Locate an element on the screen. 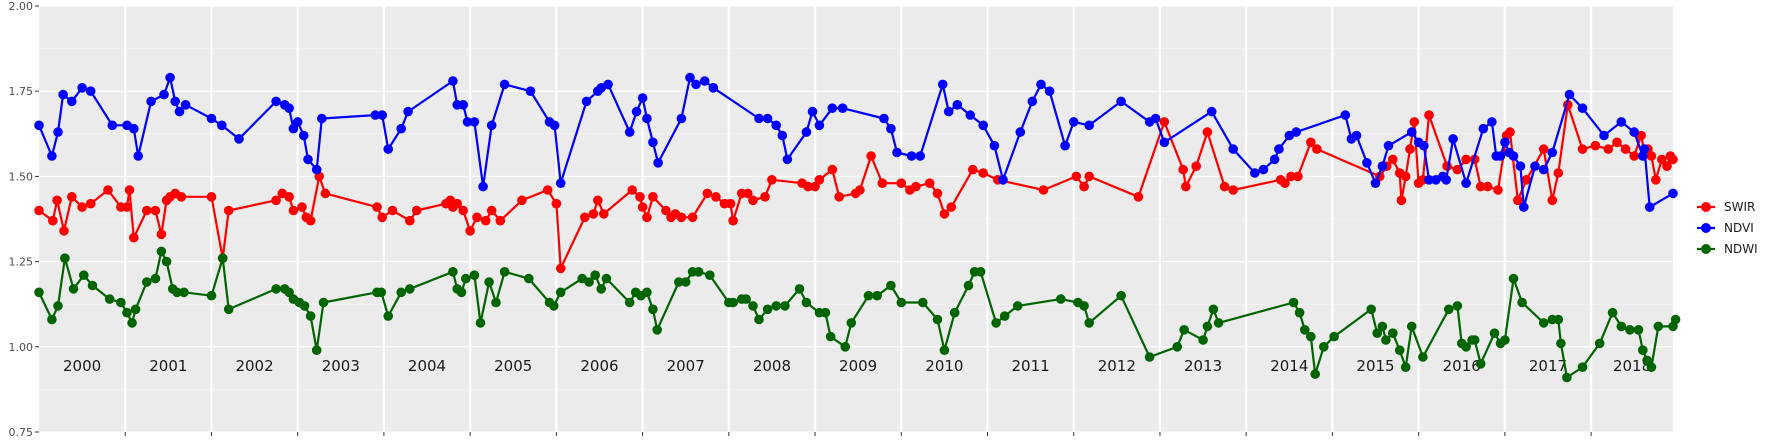 The width and height of the screenshot is (1773, 442). year-label: 2016 is located at coordinates (1462, 366).